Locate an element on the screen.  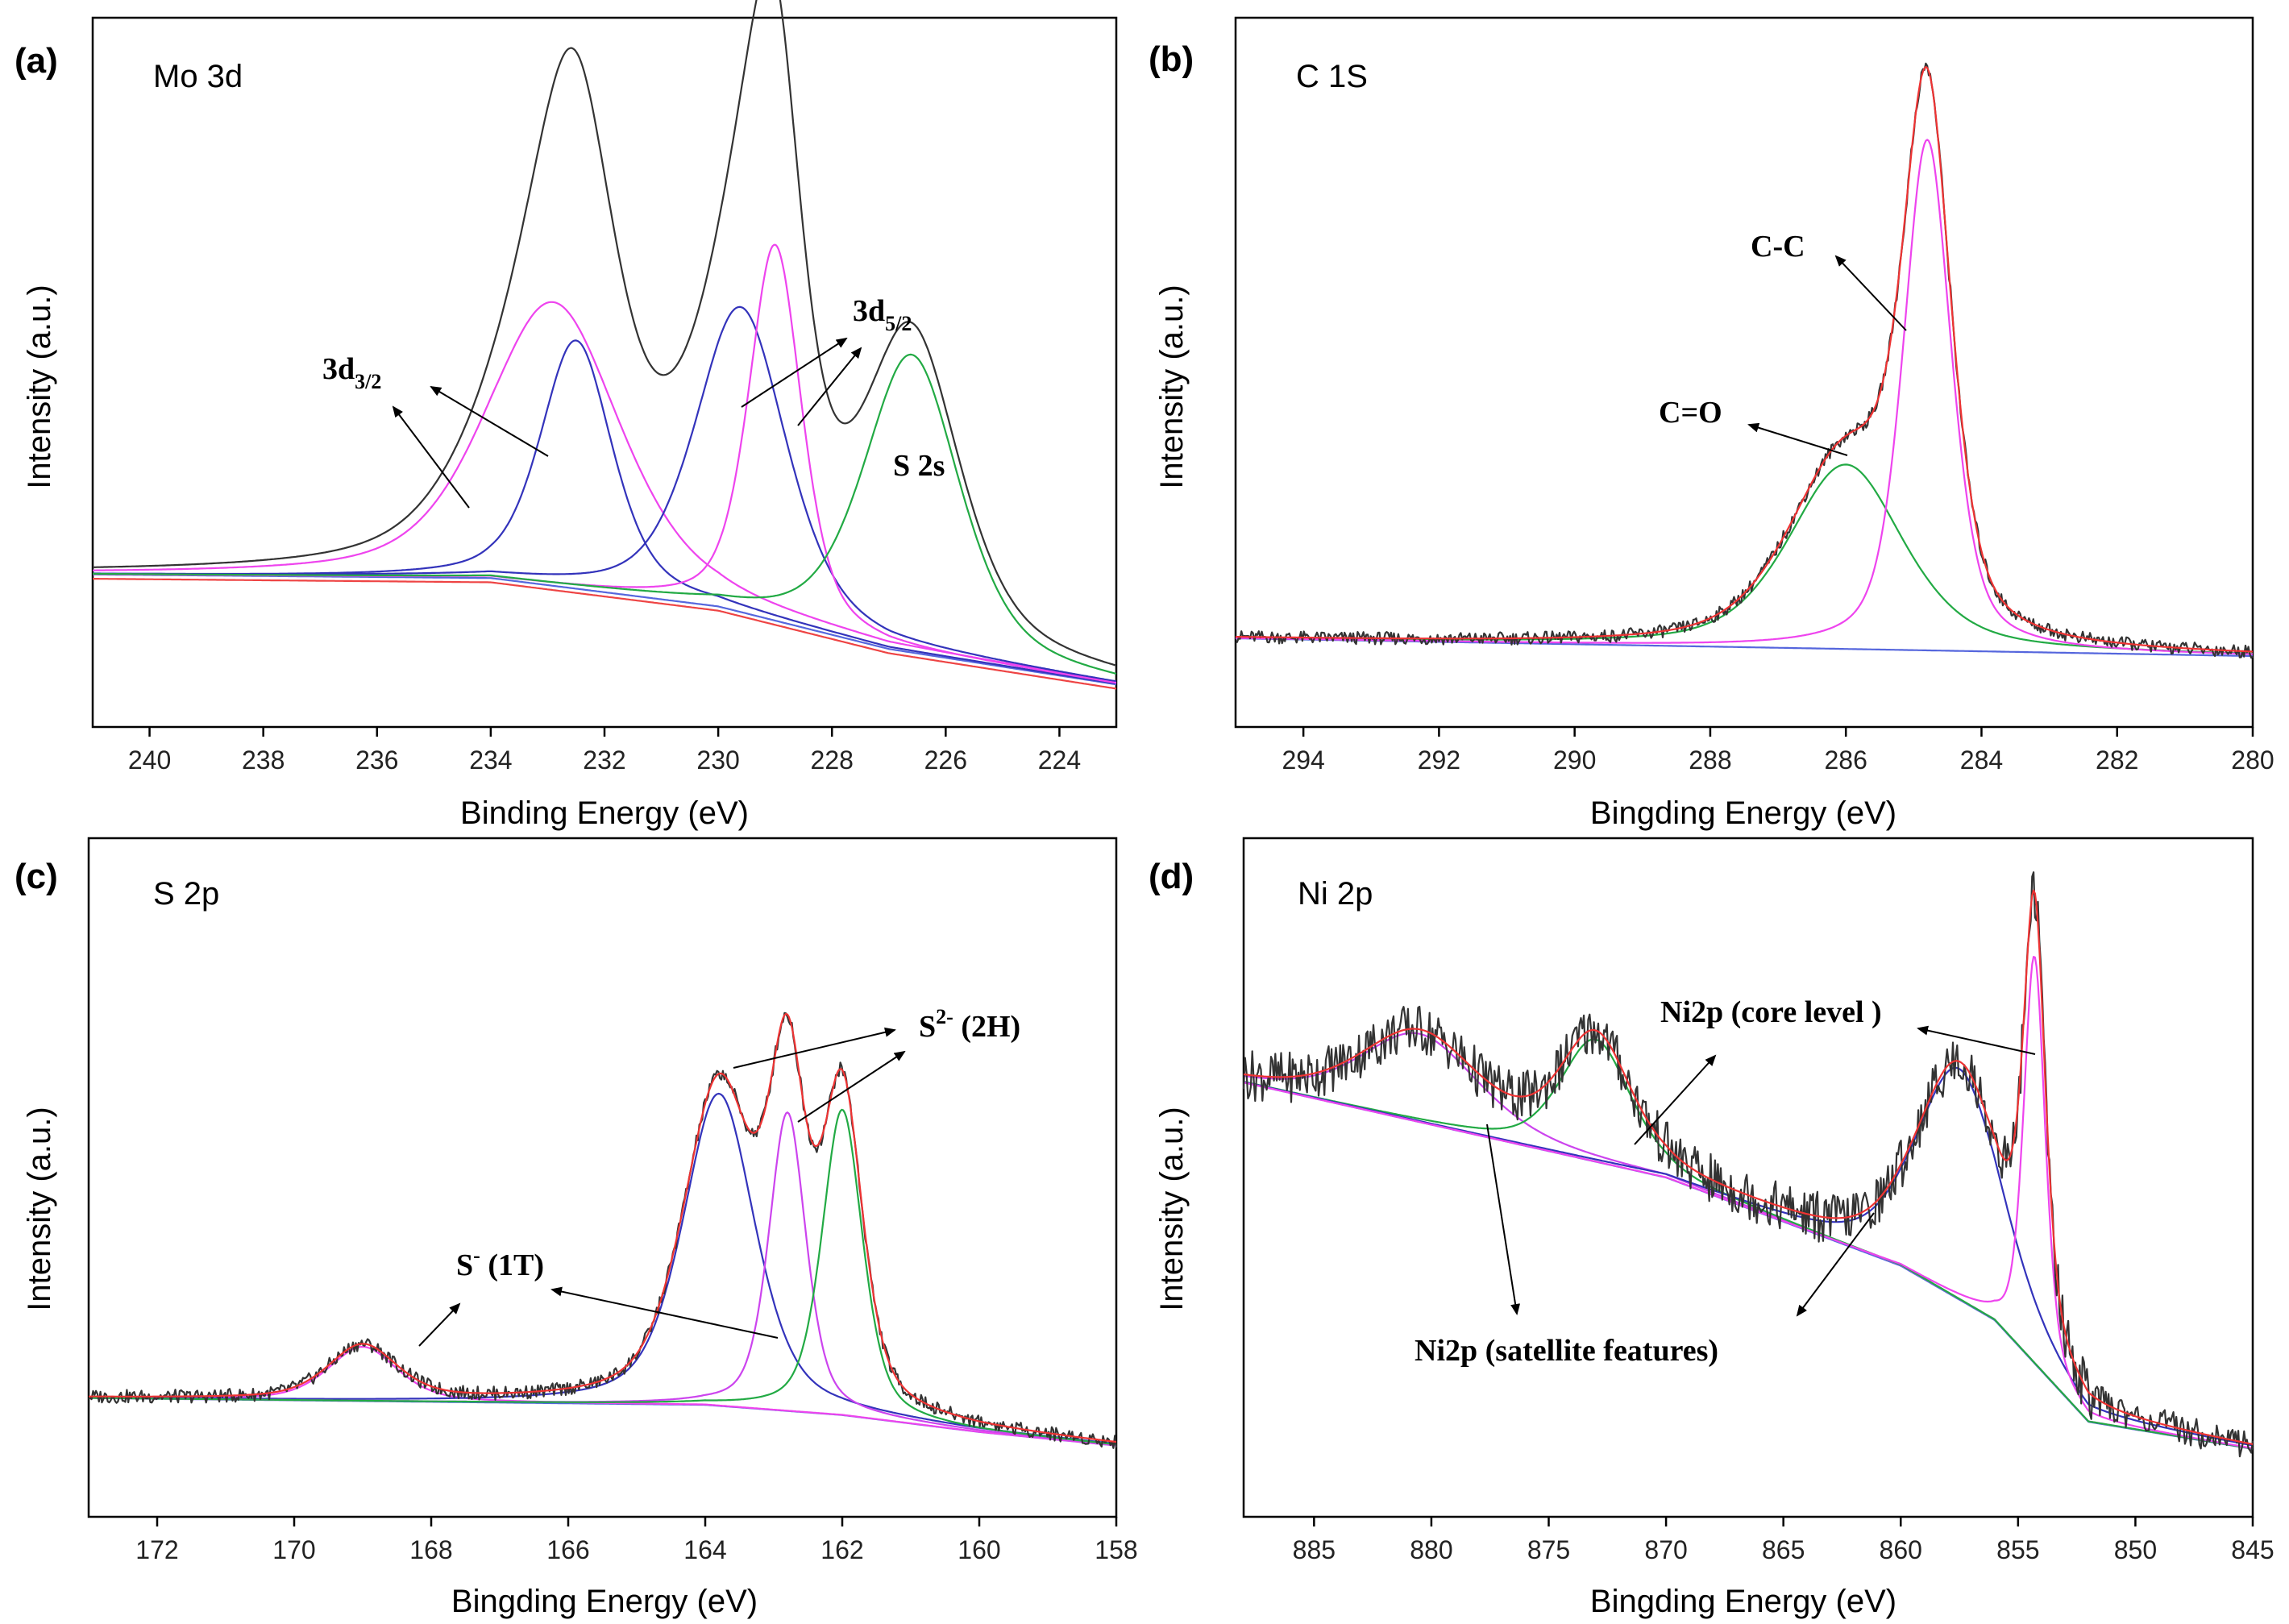
panel-b-arrow-co is located at coordinates (1797, 439).